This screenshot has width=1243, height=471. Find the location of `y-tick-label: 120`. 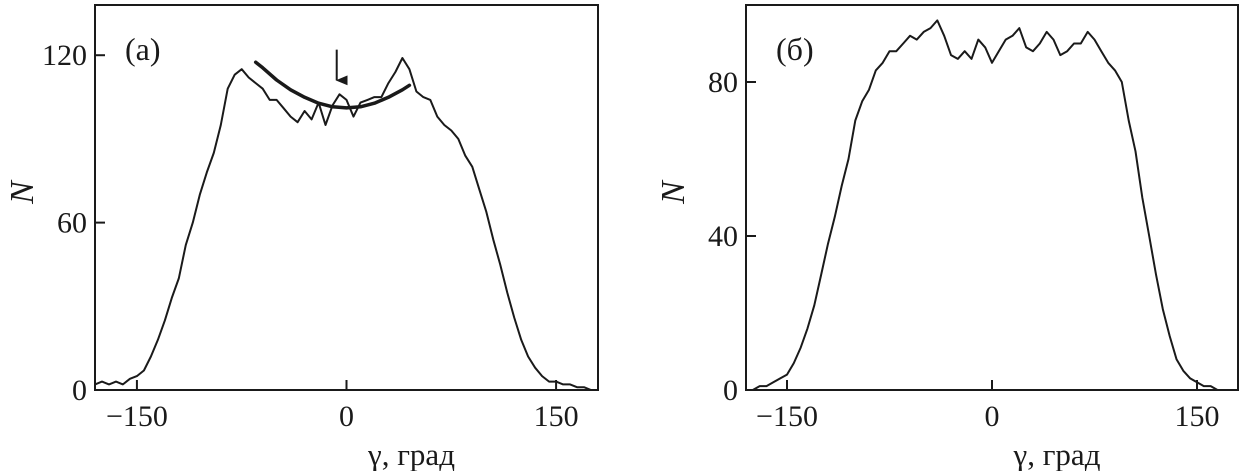

y-tick-label: 120 is located at coordinates (64, 55).